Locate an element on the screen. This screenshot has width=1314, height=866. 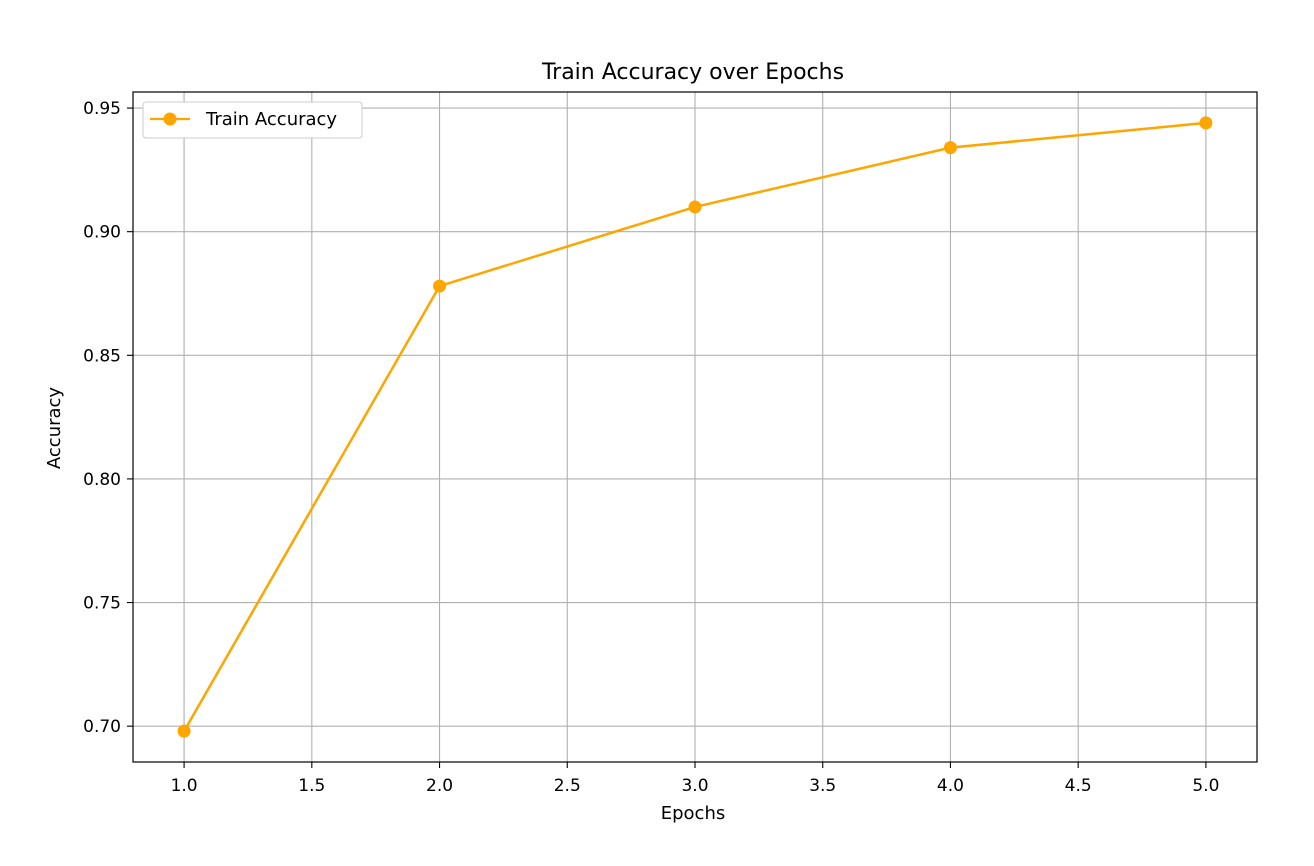
chart-title: Train Accuracy over Epochs is located at coordinates (692, 72).